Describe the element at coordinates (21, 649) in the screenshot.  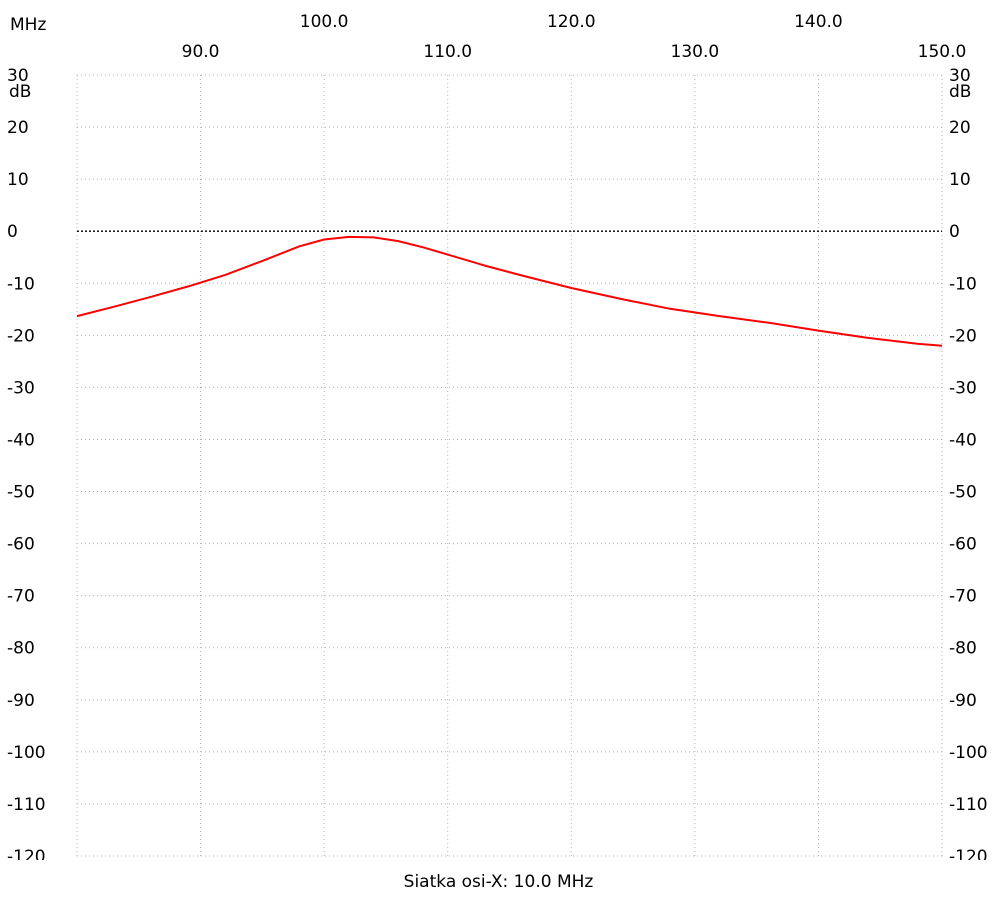
I see `y-tick-label-left: -80` at that location.